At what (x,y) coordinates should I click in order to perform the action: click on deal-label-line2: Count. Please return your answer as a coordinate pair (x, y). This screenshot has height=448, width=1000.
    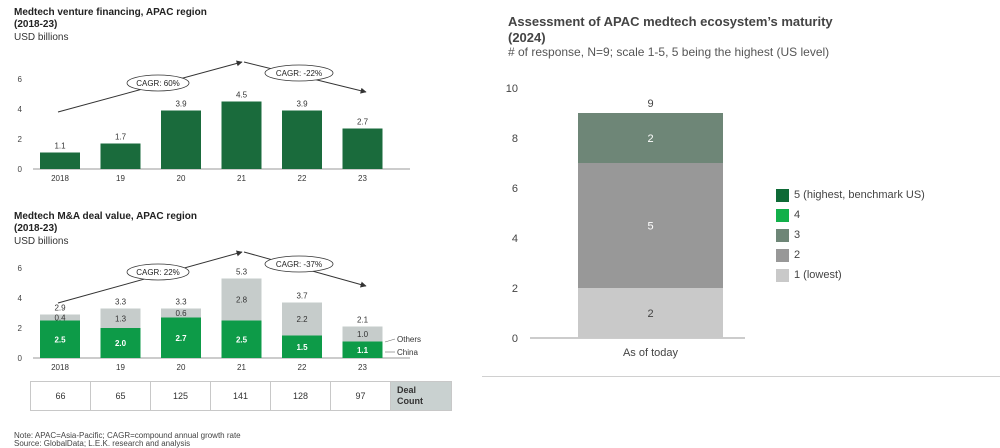
    Looking at the image, I should click on (410, 401).